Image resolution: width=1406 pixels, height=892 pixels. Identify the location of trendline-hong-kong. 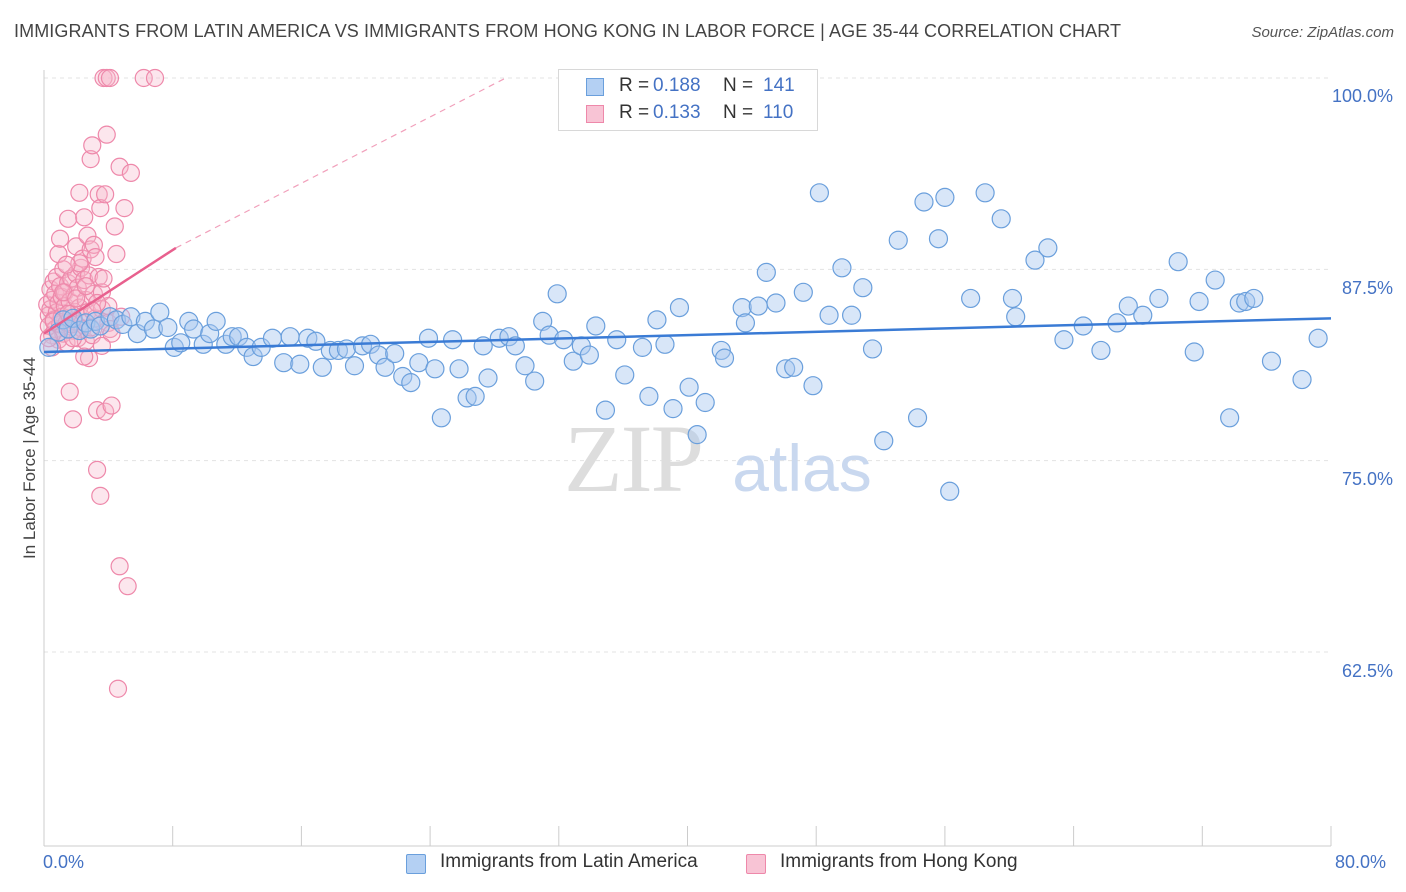
(110, 290).